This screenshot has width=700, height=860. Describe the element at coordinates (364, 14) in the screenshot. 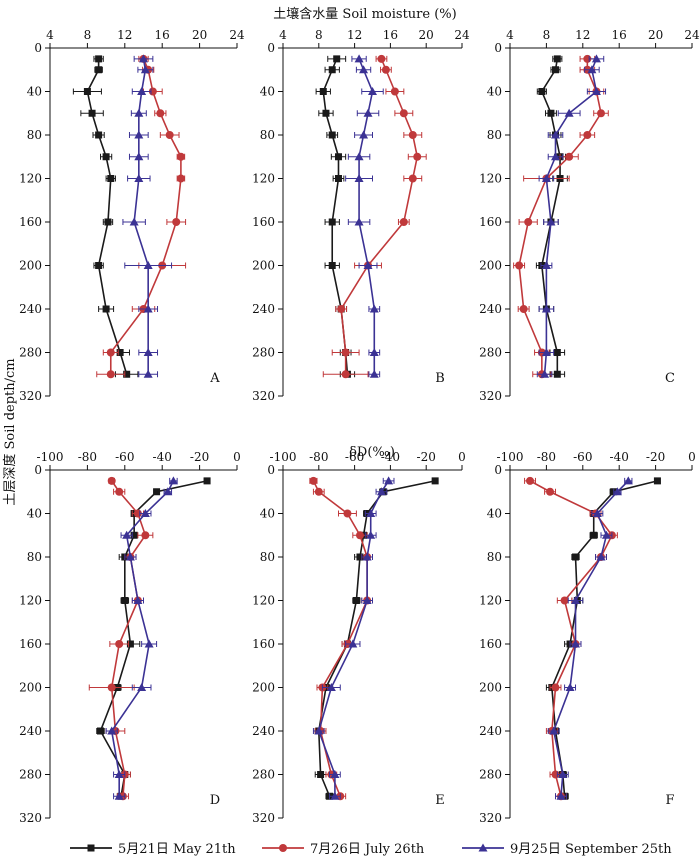

I see `top-axis-title: 土壤含水量 Soil moisture (%)` at that location.